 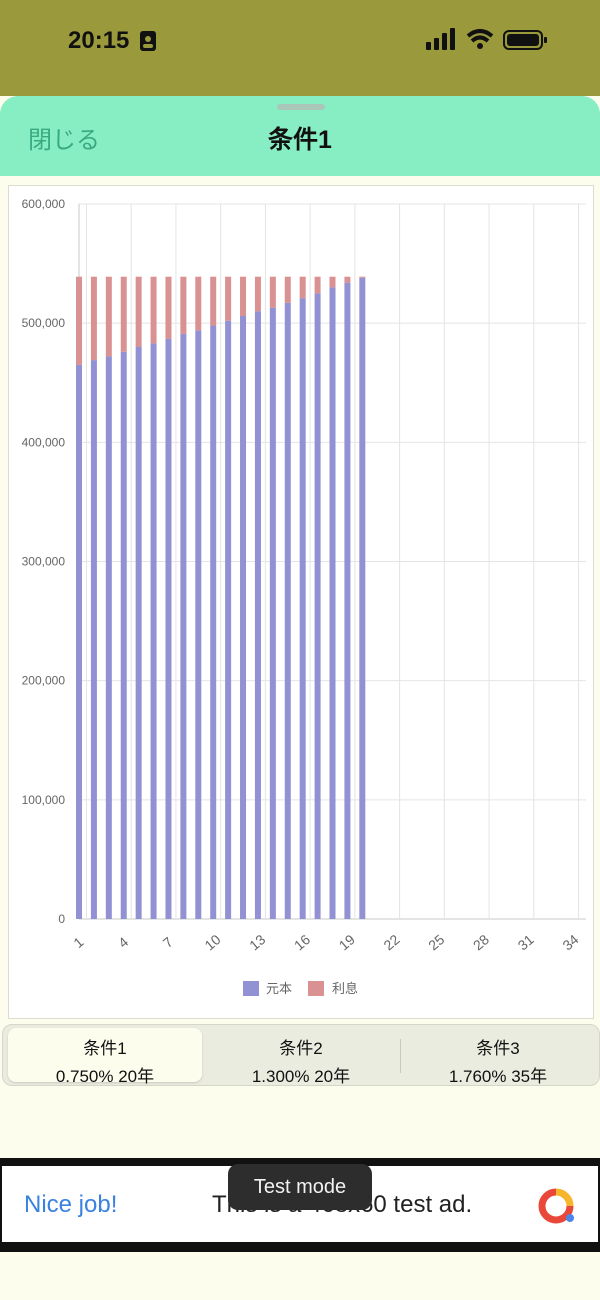 I want to click on x-tick-label: 19, so click(x=347, y=942).